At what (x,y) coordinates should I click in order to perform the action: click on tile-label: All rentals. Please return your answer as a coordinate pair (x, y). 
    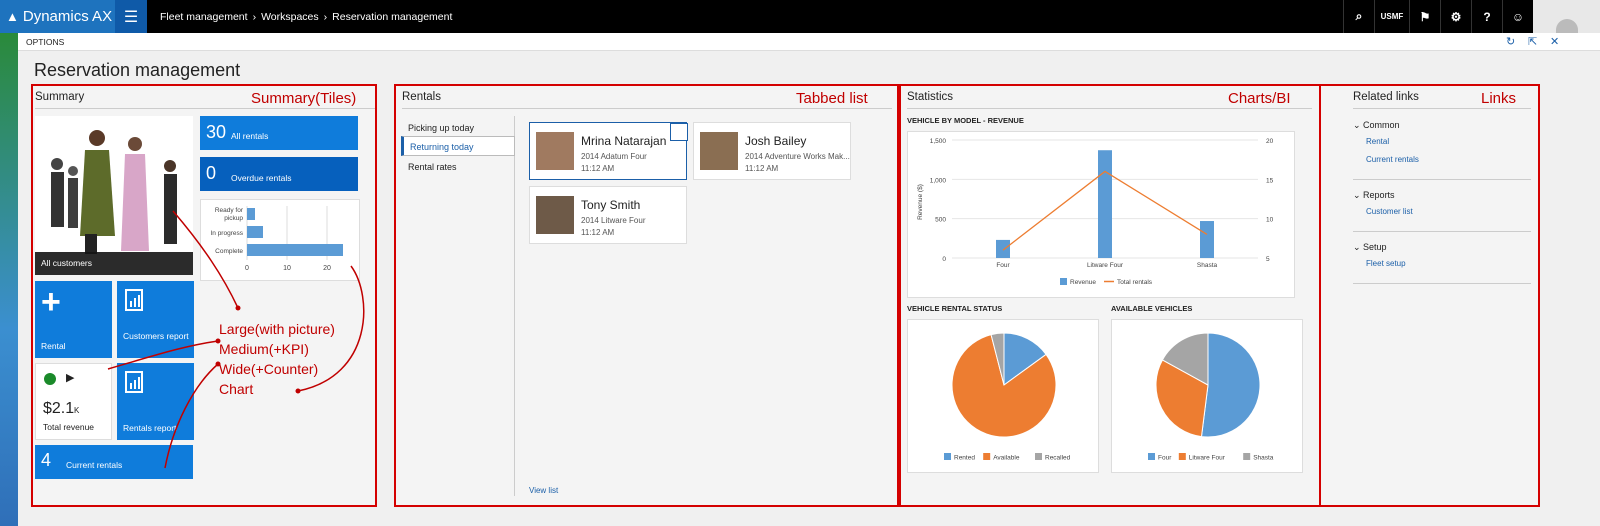
    Looking at the image, I should click on (250, 136).